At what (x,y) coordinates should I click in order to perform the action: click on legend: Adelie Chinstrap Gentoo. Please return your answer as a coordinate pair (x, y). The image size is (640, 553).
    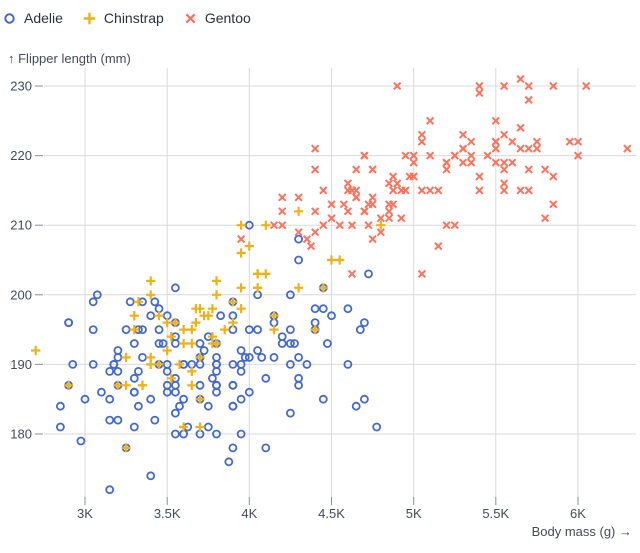
    Looking at the image, I should click on (126, 18).